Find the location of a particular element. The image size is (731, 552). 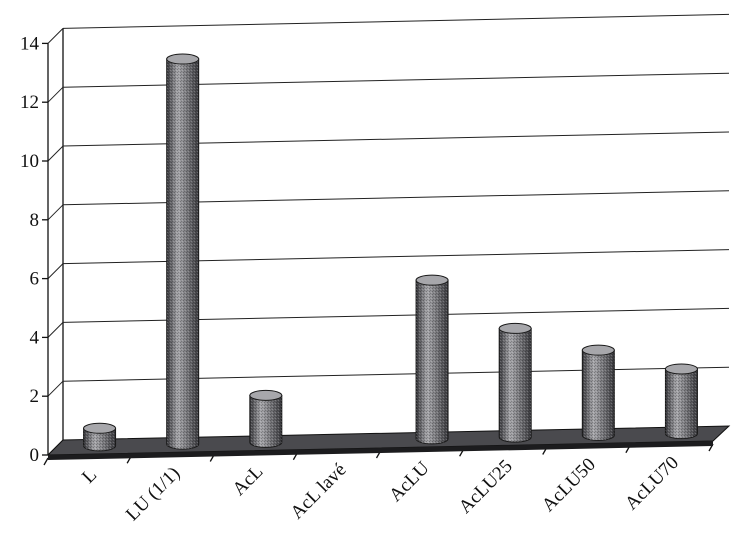

y-tick-label-4: 4 is located at coordinates (35, 337).